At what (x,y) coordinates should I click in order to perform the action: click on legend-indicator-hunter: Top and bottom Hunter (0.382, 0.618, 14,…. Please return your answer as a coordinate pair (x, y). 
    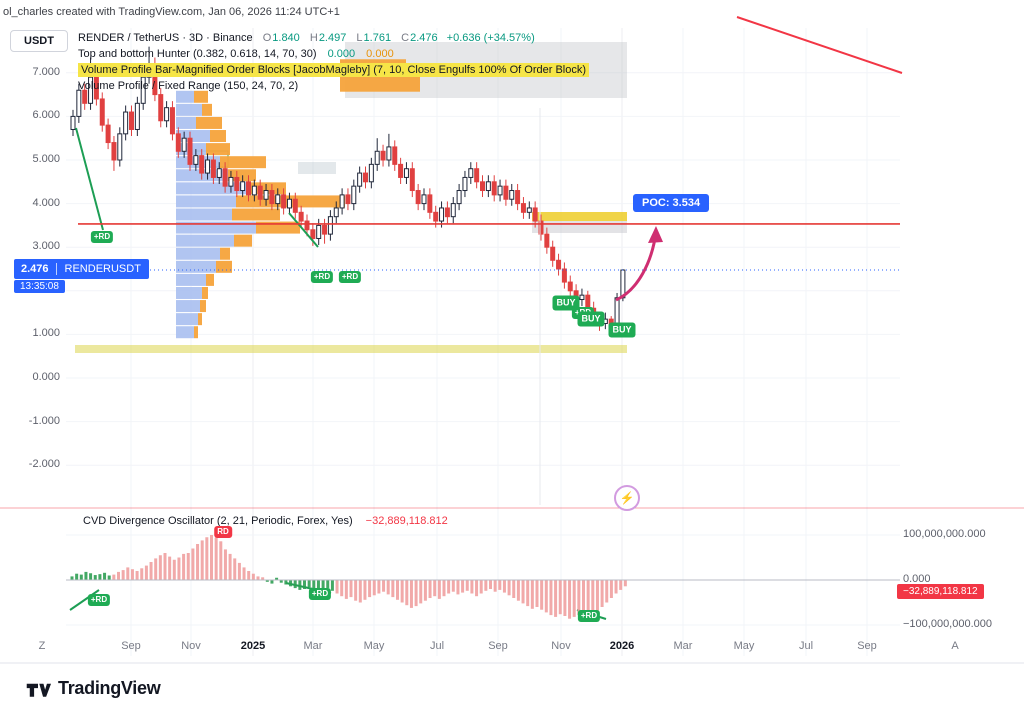
    Looking at the image, I should click on (236, 54).